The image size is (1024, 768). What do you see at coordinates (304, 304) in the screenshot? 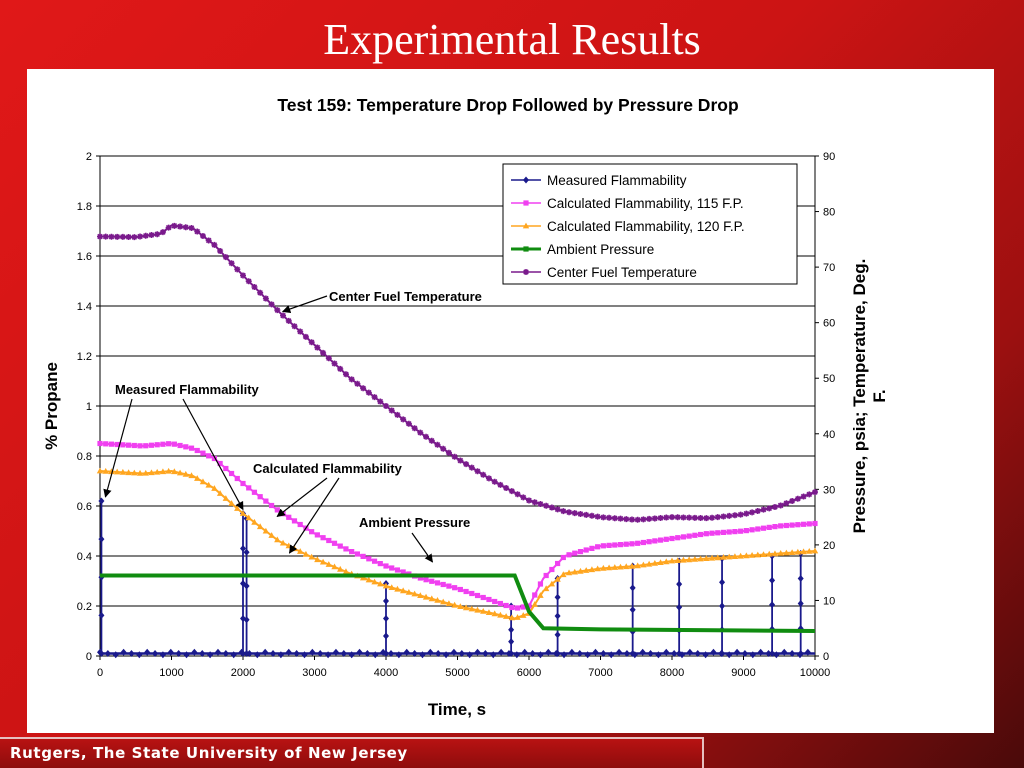
I see `annotation-arrow` at bounding box center [304, 304].